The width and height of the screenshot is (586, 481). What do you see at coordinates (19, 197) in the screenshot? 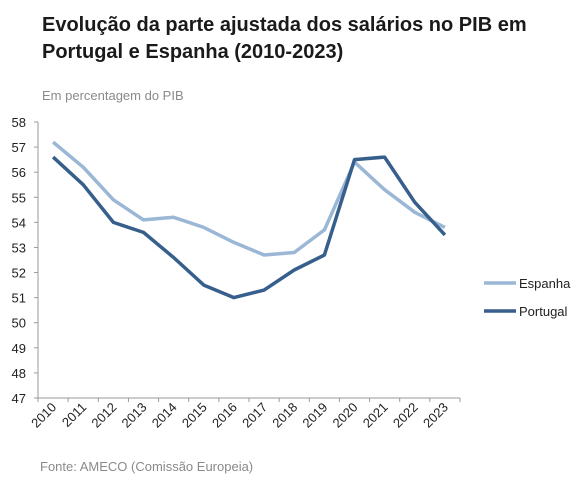
I see `y-tick-label: 55` at bounding box center [19, 197].